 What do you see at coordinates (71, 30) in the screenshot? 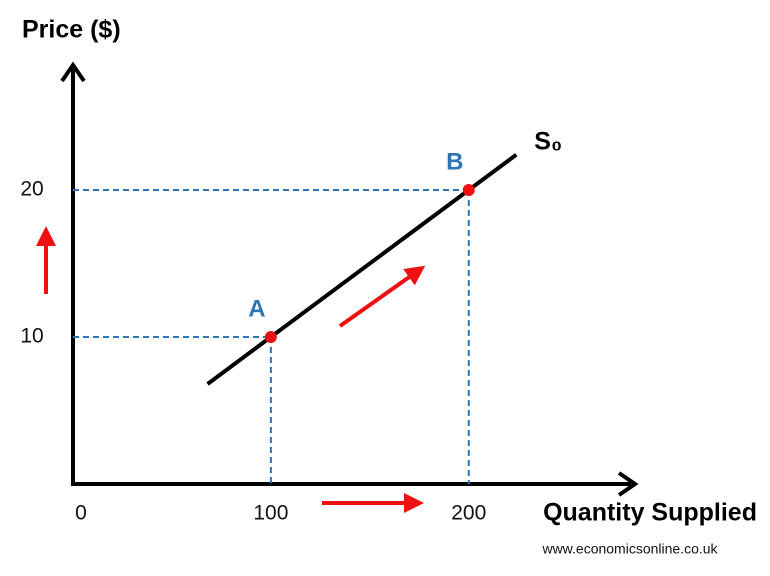
I see `y-axis-title: Price ($)` at bounding box center [71, 30].